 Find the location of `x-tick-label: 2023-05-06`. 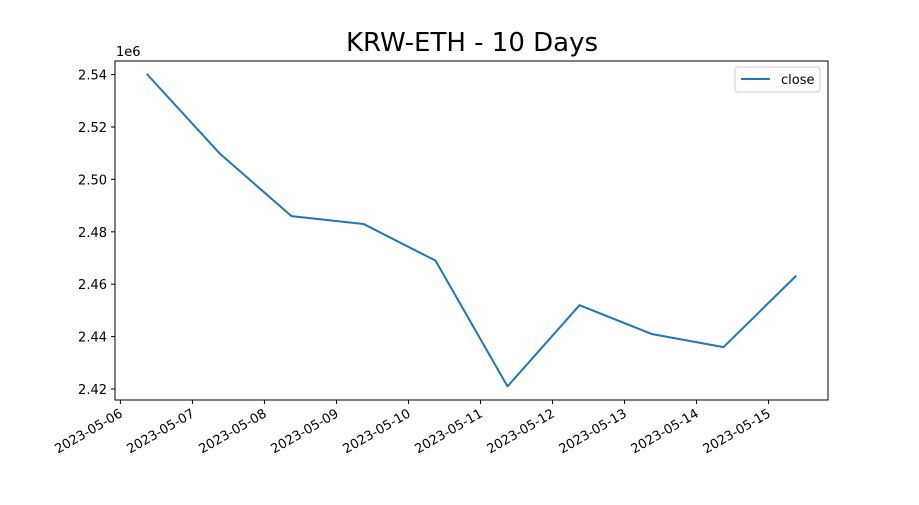

x-tick-label: 2023-05-06 is located at coordinates (88, 431).